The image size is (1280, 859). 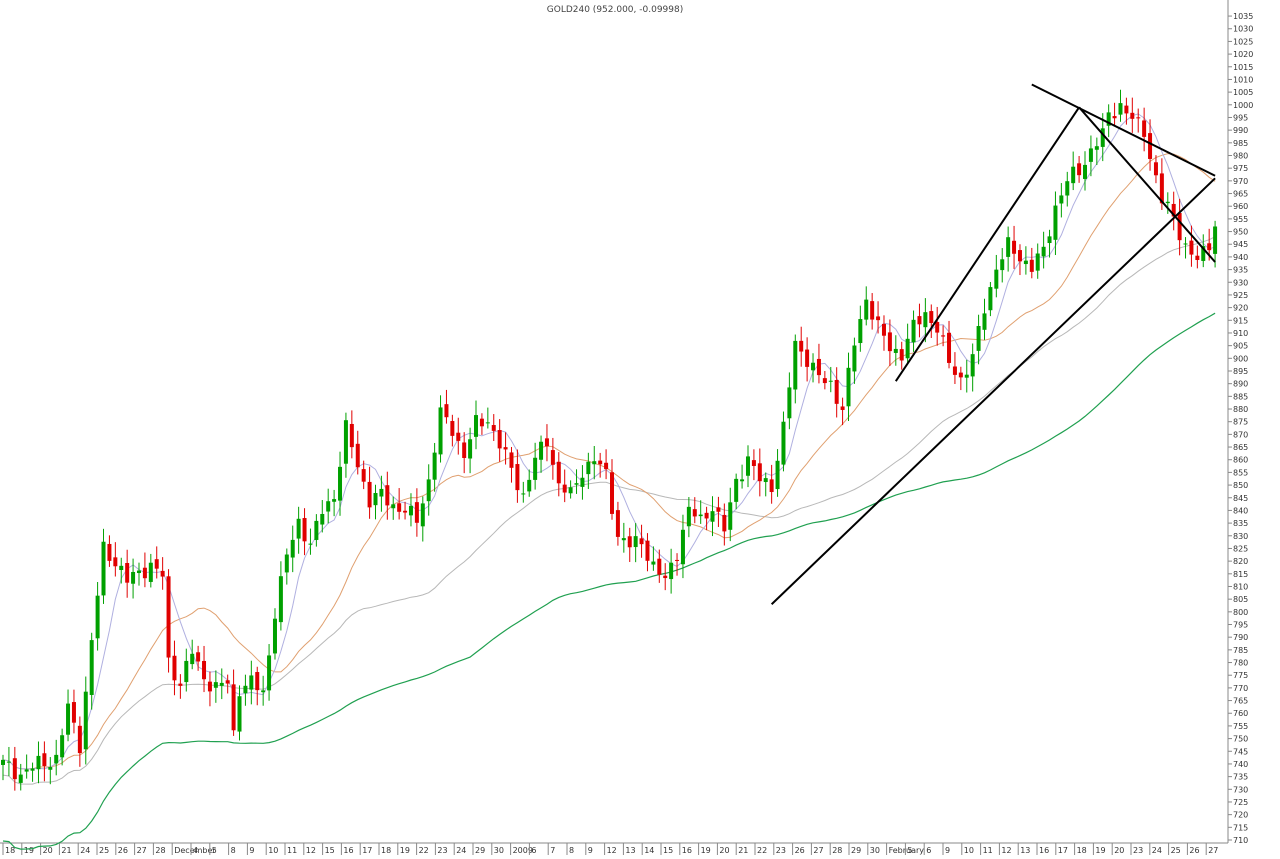 What do you see at coordinates (987, 244) in the screenshot?
I see `trendline` at bounding box center [987, 244].